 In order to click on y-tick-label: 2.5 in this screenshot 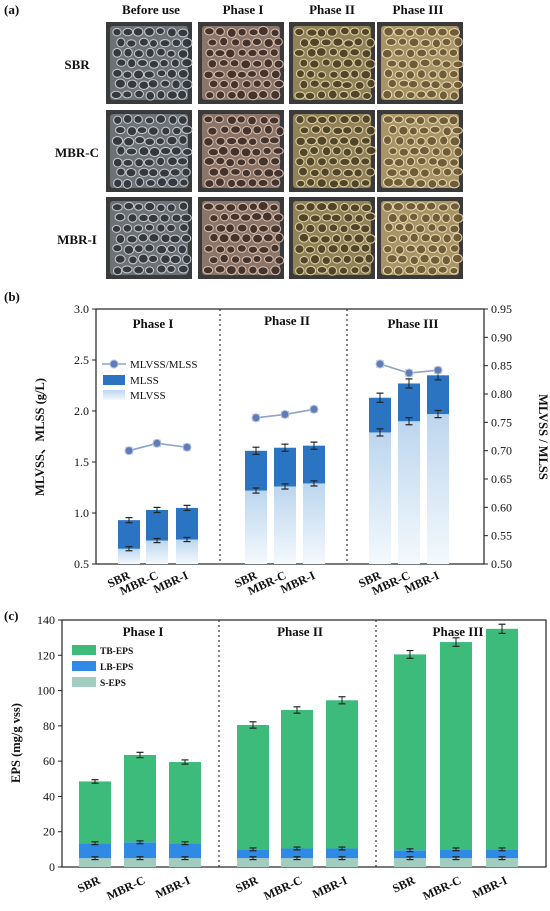, I will do `click(81, 360)`.